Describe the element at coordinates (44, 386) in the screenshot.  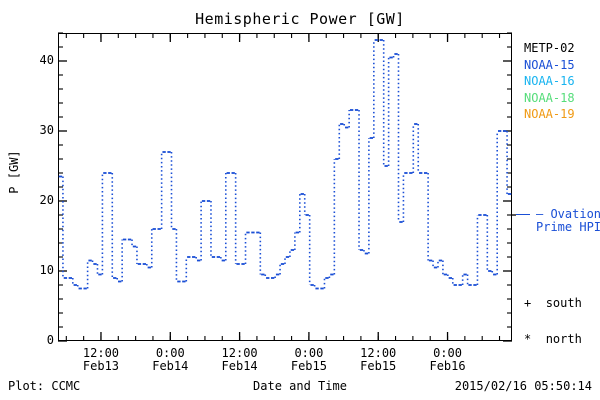
I see `plot-credit: Plot: CCMC` at that location.